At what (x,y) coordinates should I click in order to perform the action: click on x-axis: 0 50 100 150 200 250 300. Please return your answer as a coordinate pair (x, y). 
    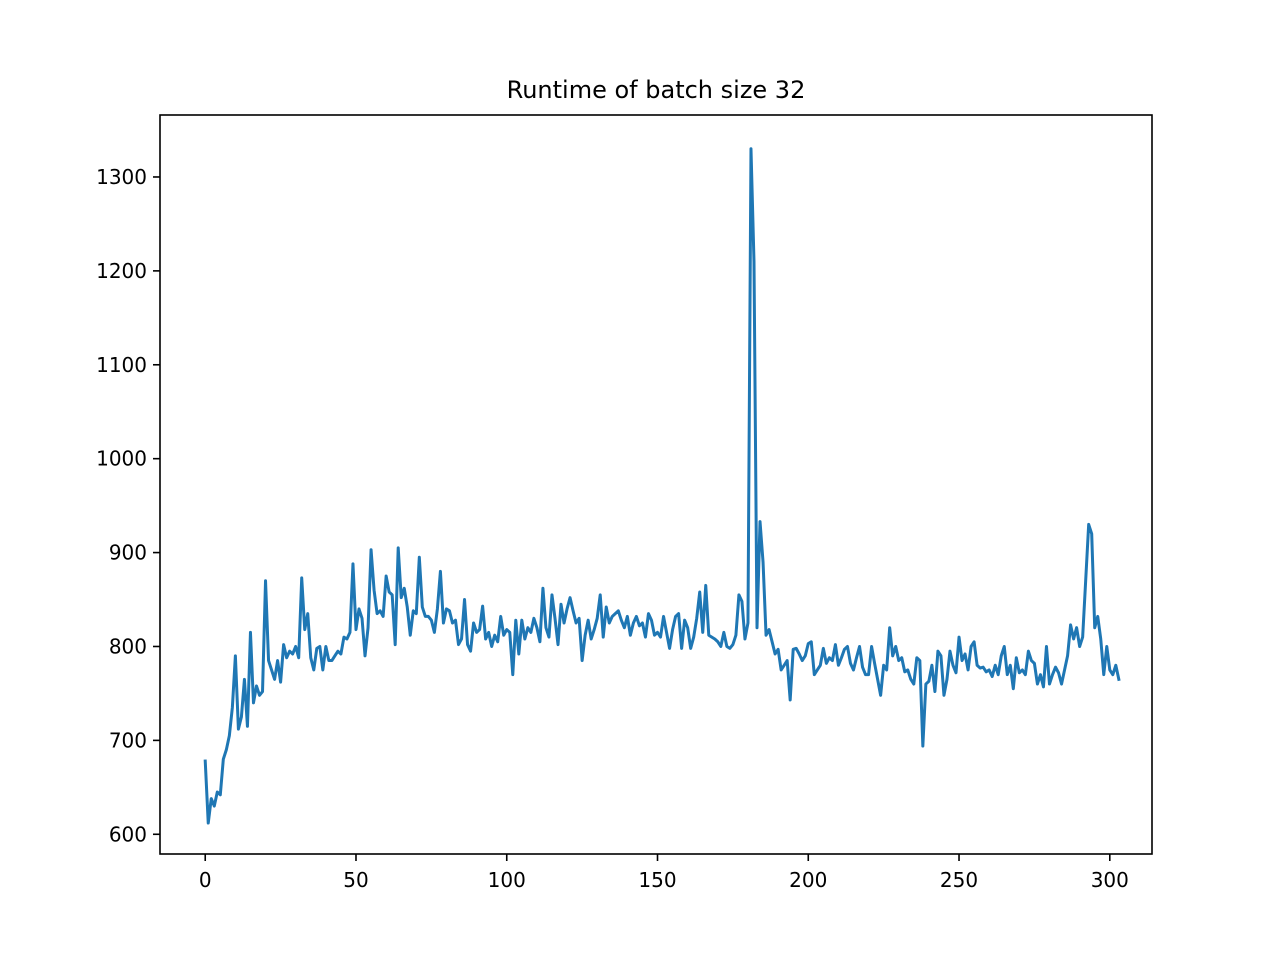
    Looking at the image, I should click on (664, 873).